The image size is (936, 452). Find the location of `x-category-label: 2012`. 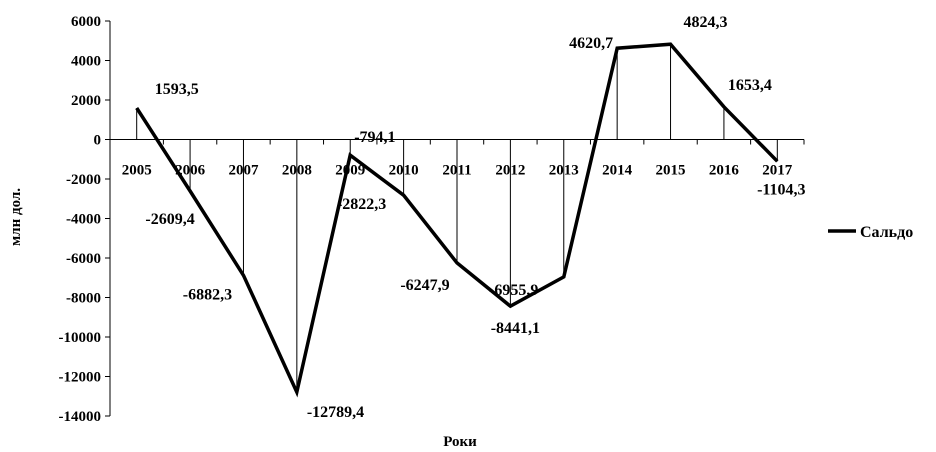

x-category-label: 2012 is located at coordinates (510, 171).